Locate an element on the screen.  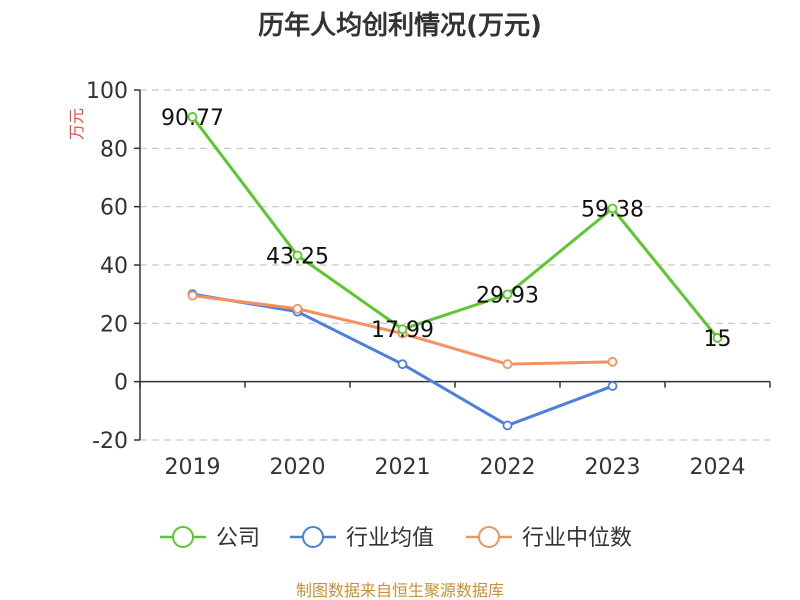
data-label: 43.25 is located at coordinates (297, 257).